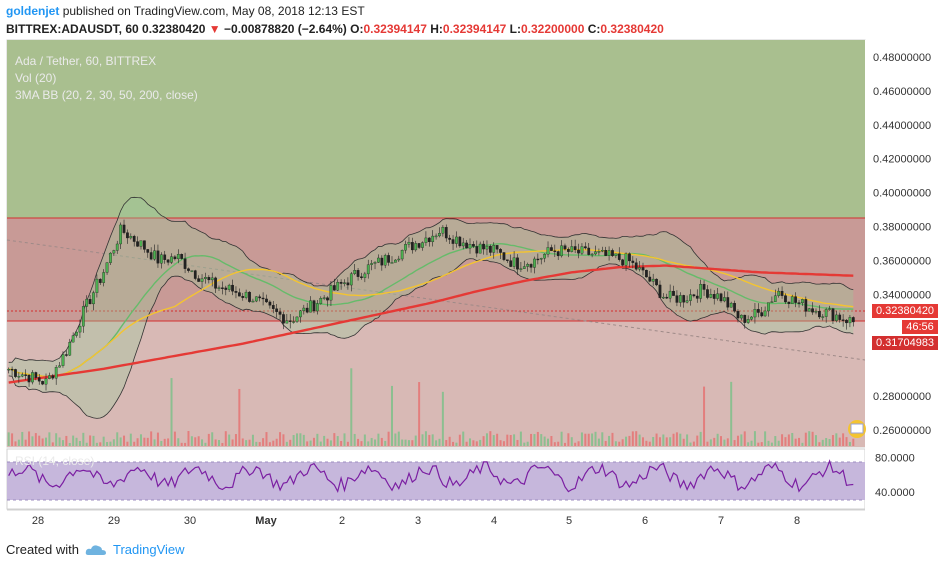 The width and height of the screenshot is (943, 567). I want to click on tradingview-link: TradingView, so click(148, 549).